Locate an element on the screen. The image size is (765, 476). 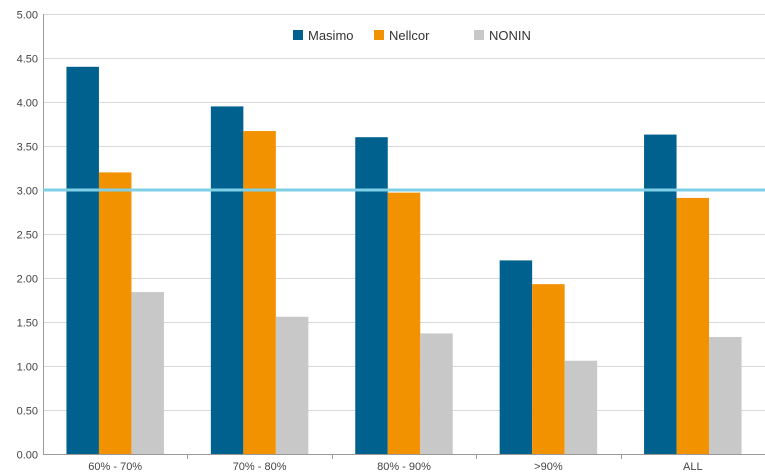
y-tick-label: 3.50 is located at coordinates (27, 148).